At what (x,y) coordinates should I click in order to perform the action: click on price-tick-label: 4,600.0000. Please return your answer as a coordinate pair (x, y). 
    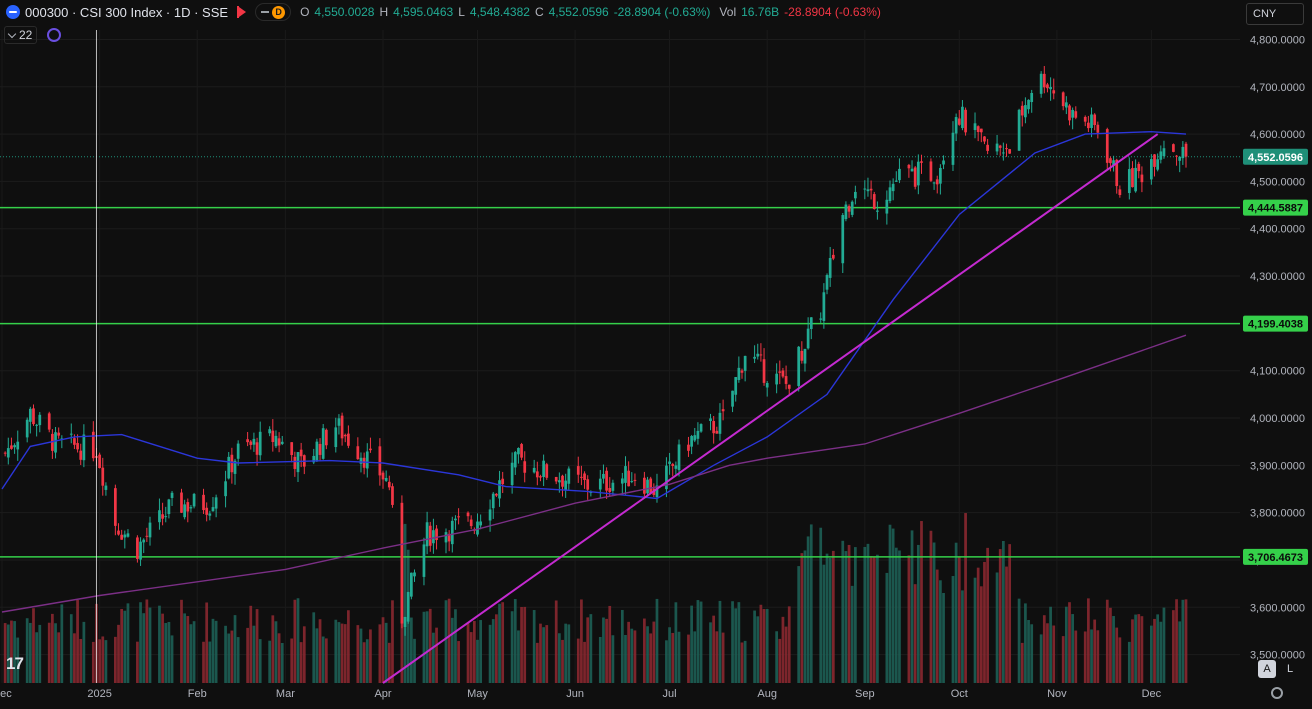
    Looking at the image, I should click on (1277, 135).